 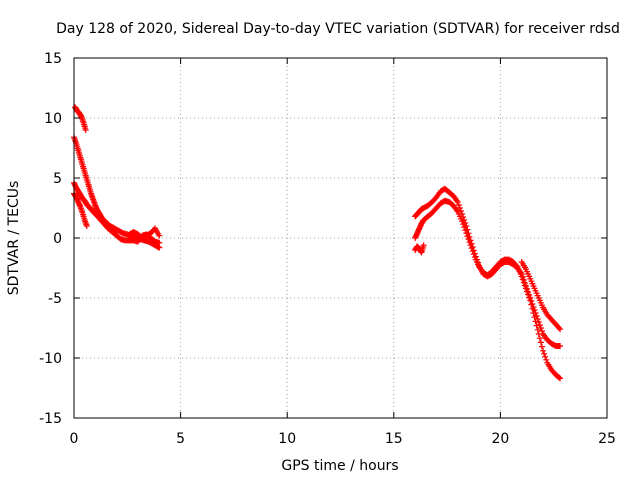 What do you see at coordinates (500, 439) in the screenshot?
I see `x-tick-label: 20` at bounding box center [500, 439].